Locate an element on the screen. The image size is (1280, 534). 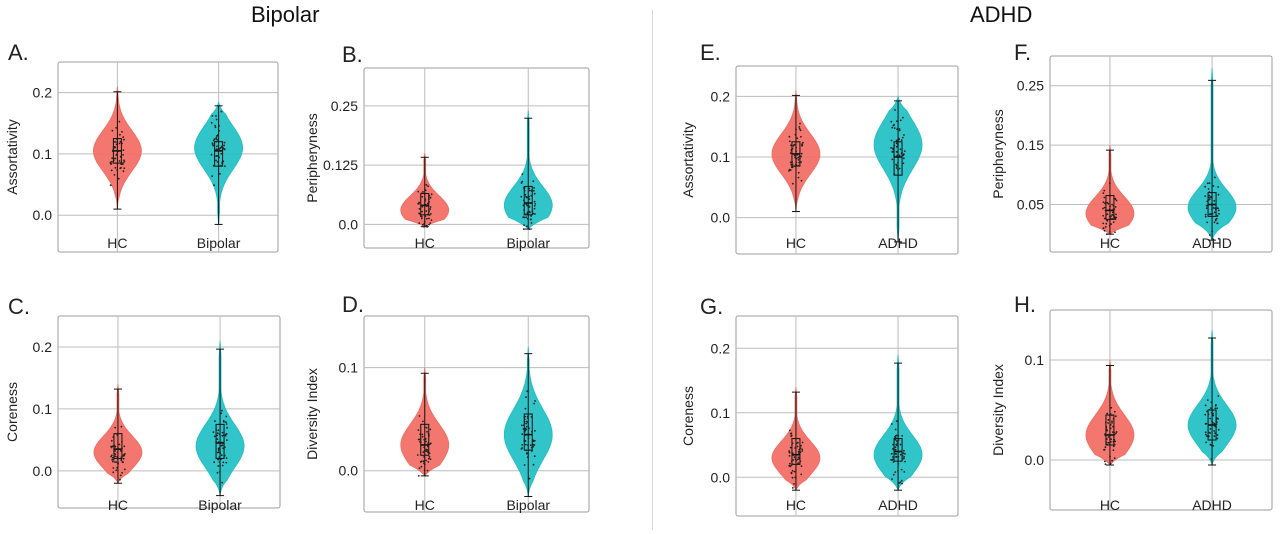
y-tick-label: 0.2 is located at coordinates (721, 348).